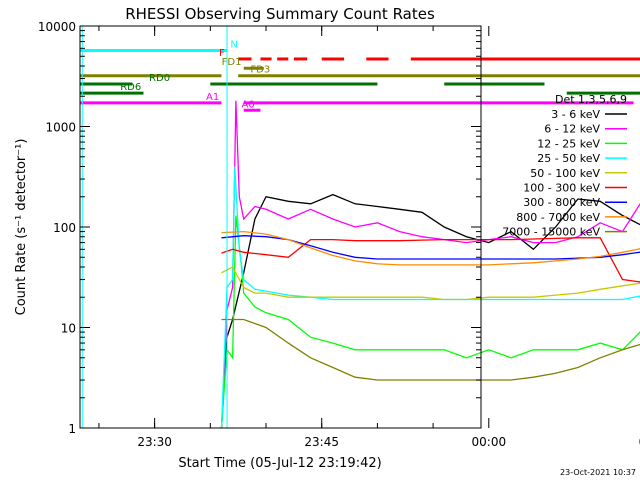  What do you see at coordinates (561, 188) in the screenshot?
I see `legend-label-5: 100 - 300 keV` at bounding box center [561, 188].